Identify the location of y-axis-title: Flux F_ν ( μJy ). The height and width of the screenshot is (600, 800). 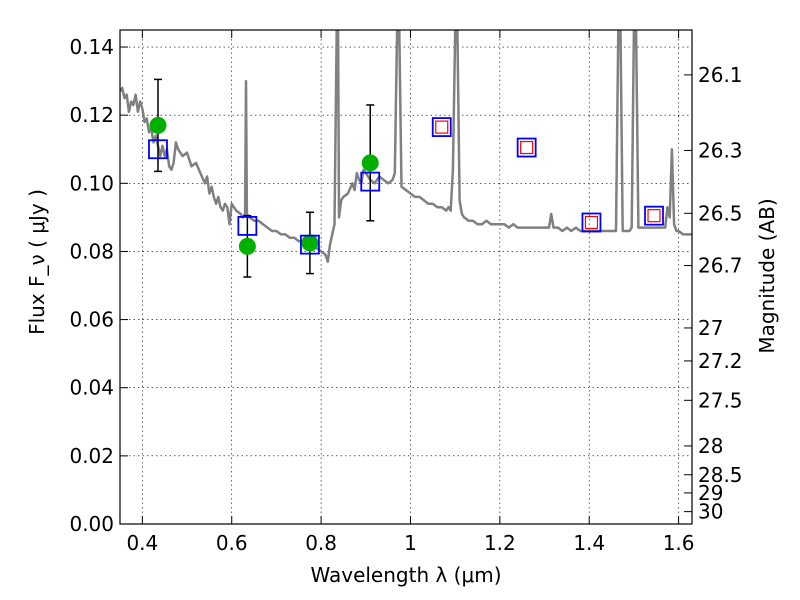
(37, 262).